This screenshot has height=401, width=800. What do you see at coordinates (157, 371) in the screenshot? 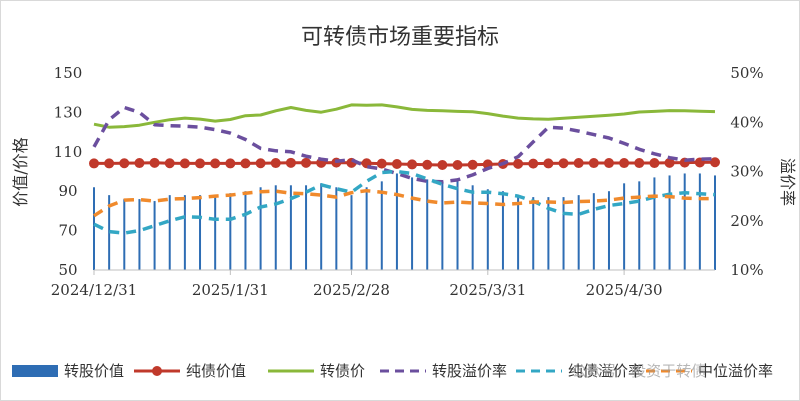
I see `legend-marker` at bounding box center [157, 371].